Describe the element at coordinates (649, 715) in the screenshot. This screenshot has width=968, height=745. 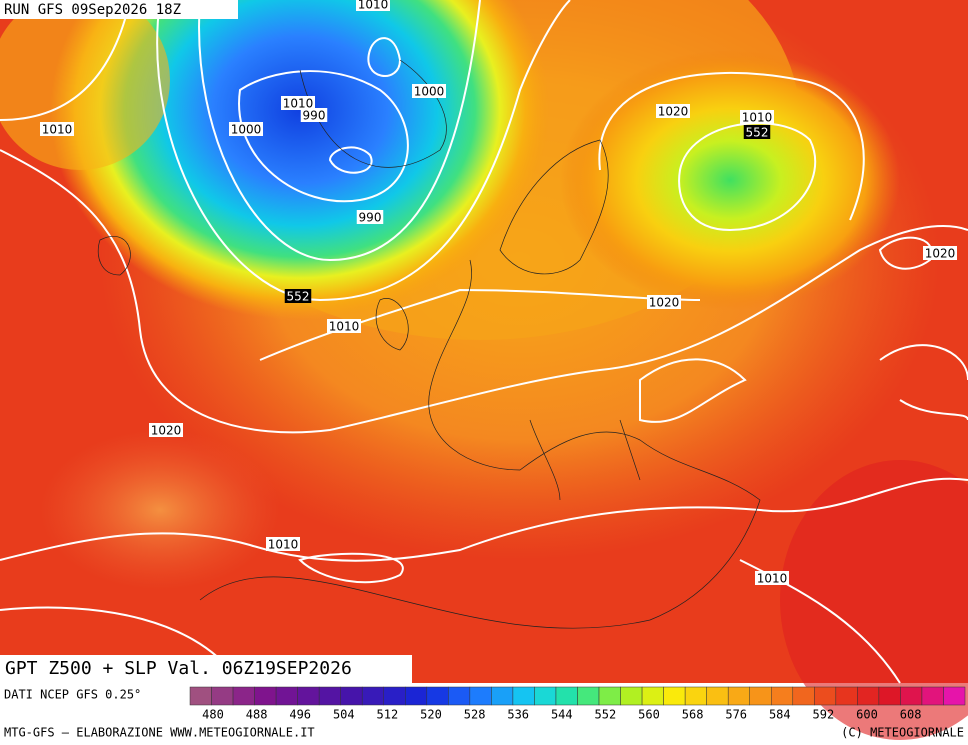
I see `colorbar-label: 560` at that location.